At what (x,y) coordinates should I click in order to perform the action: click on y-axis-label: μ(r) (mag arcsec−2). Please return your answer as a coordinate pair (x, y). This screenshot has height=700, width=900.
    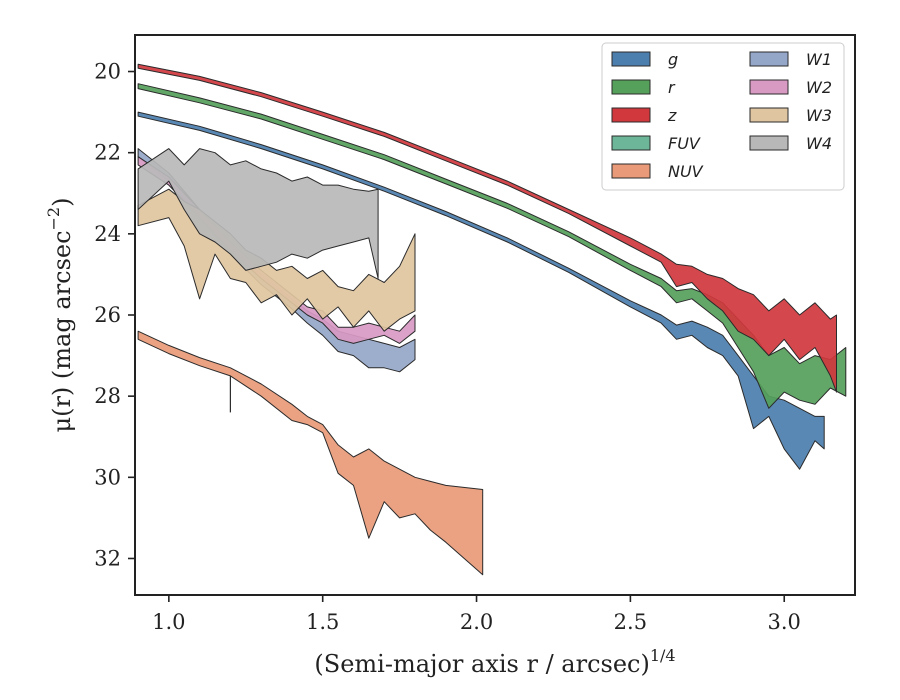
    Looking at the image, I should click on (60, 315).